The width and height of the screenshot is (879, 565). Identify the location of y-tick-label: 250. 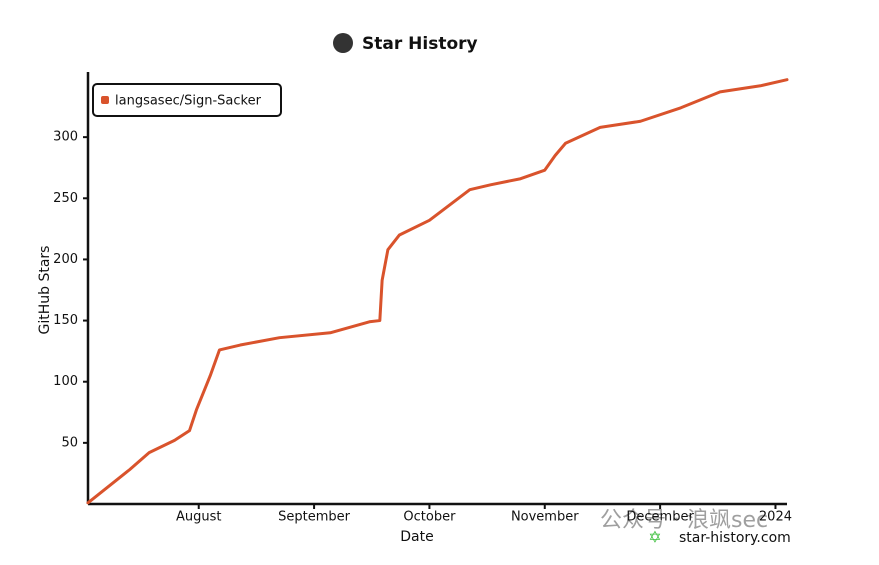
(65, 198).